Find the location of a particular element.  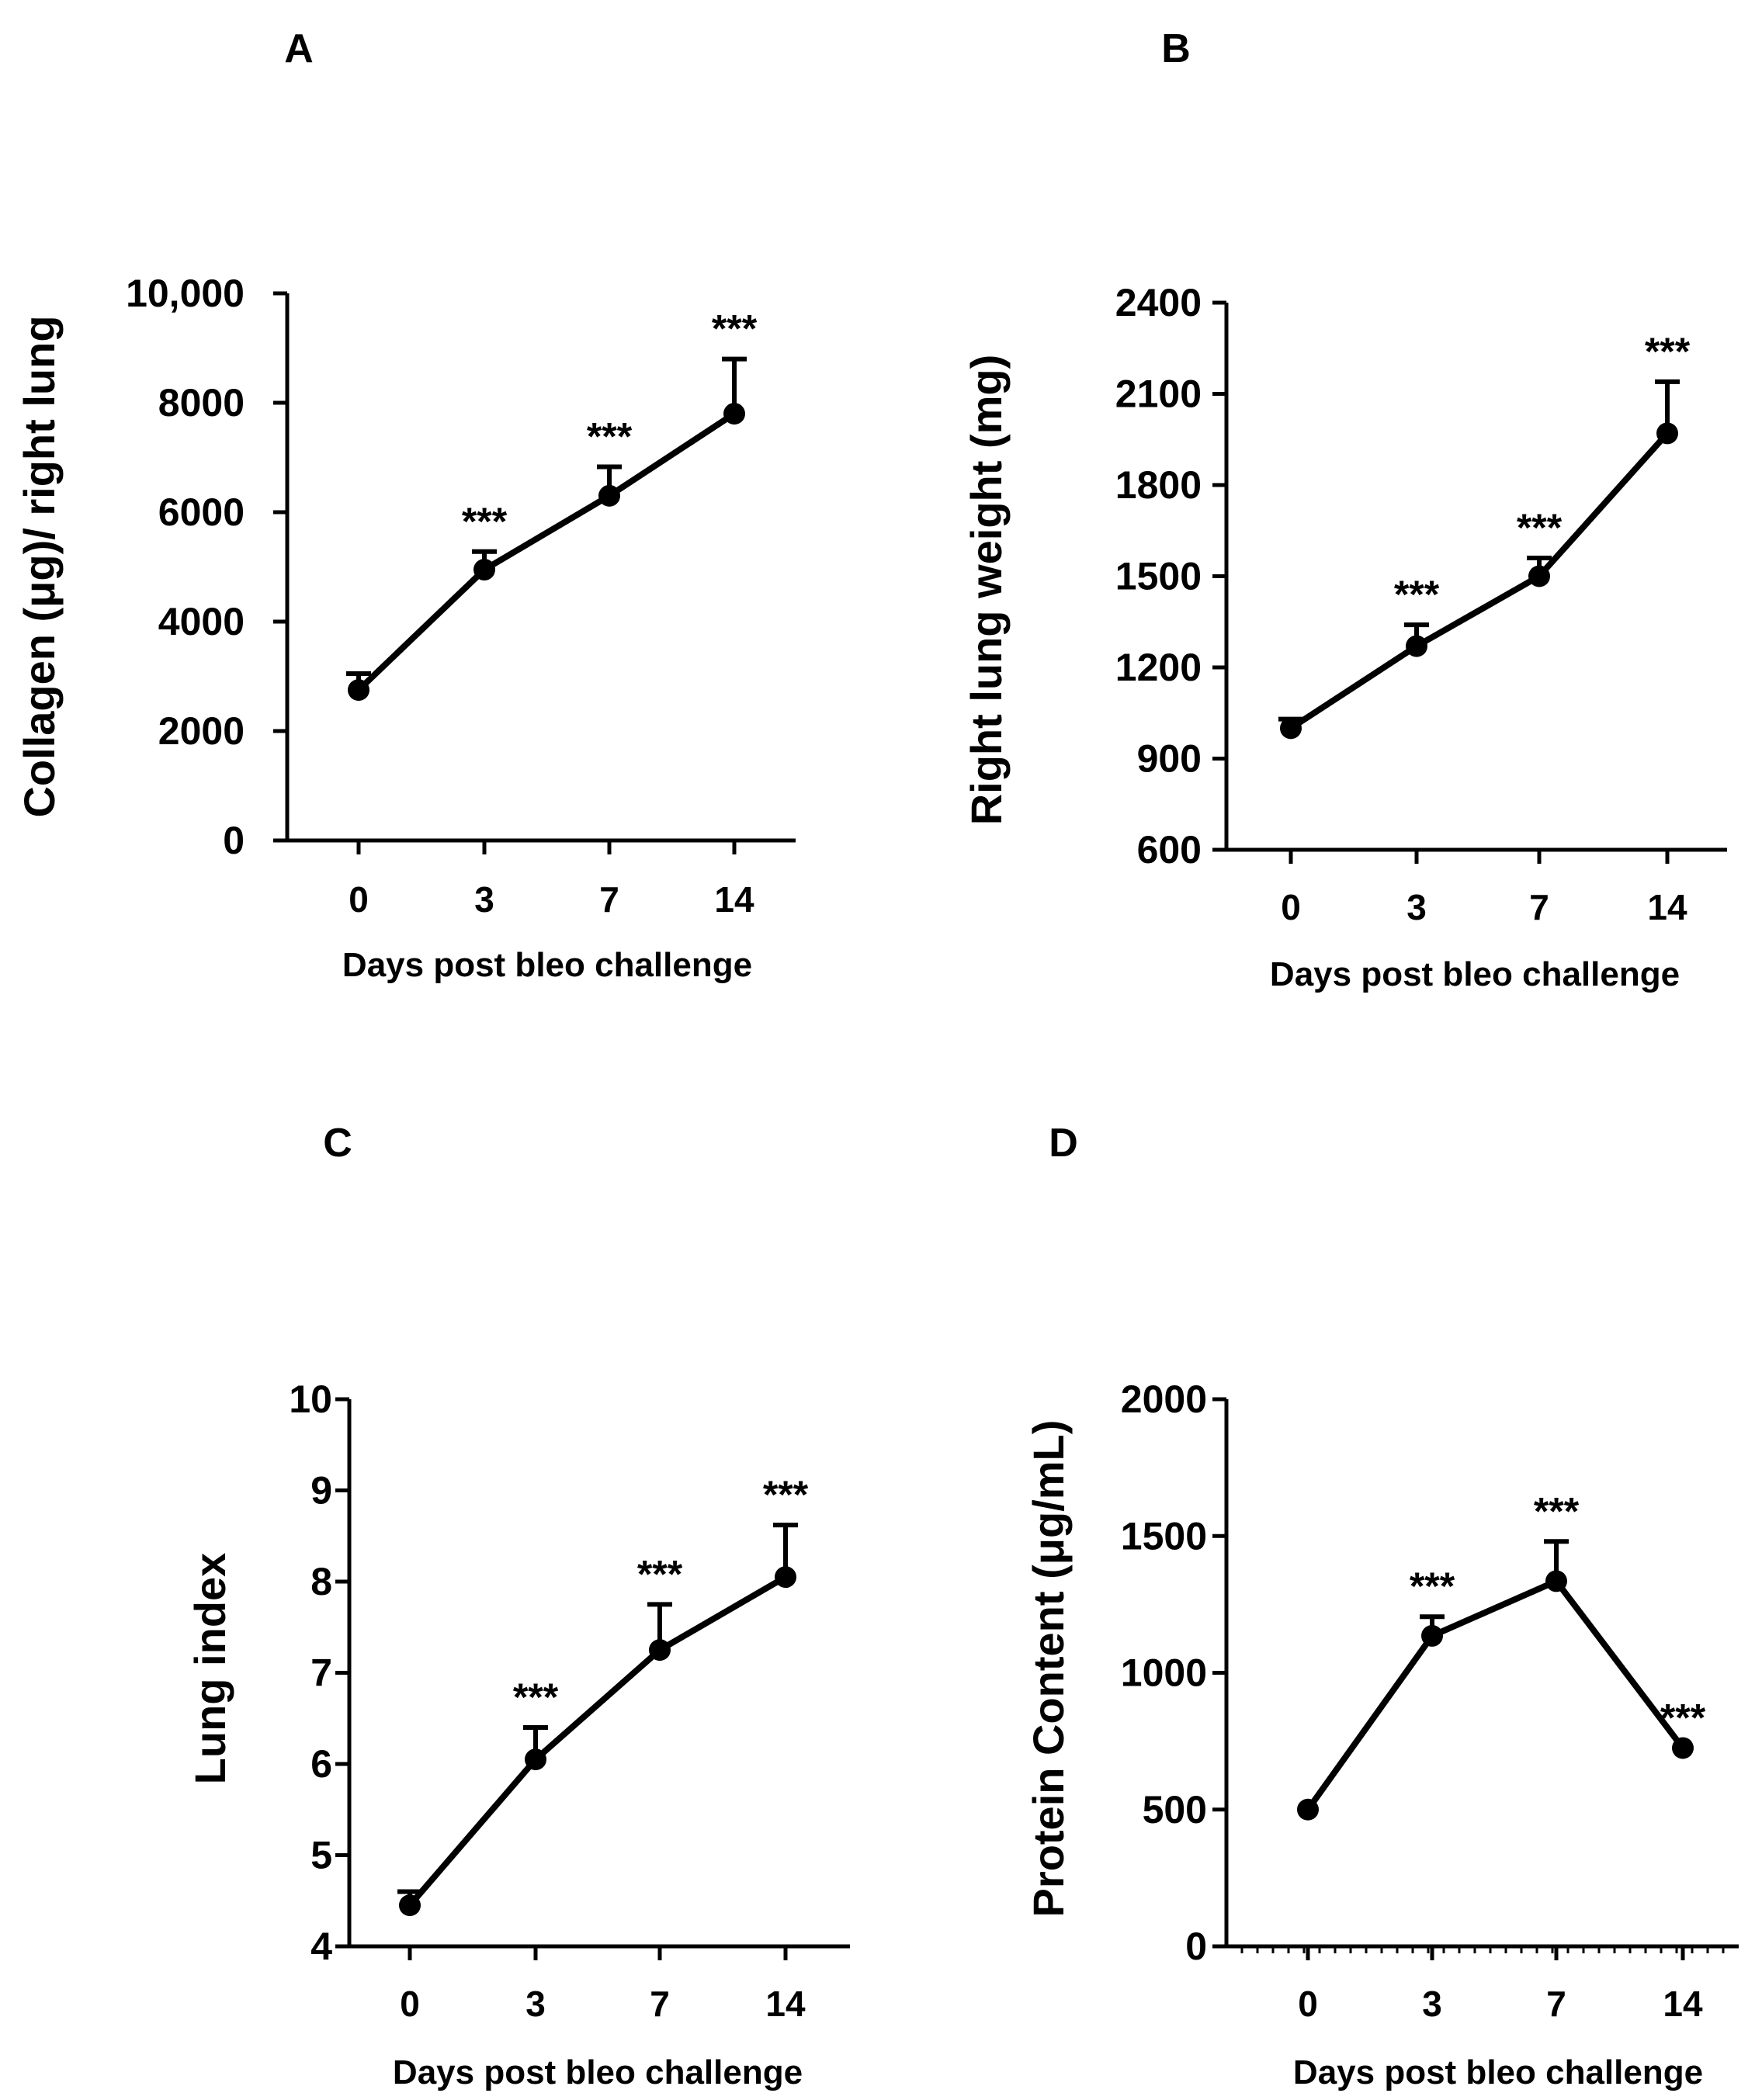

y-tick-label: 10 is located at coordinates (310, 1399).